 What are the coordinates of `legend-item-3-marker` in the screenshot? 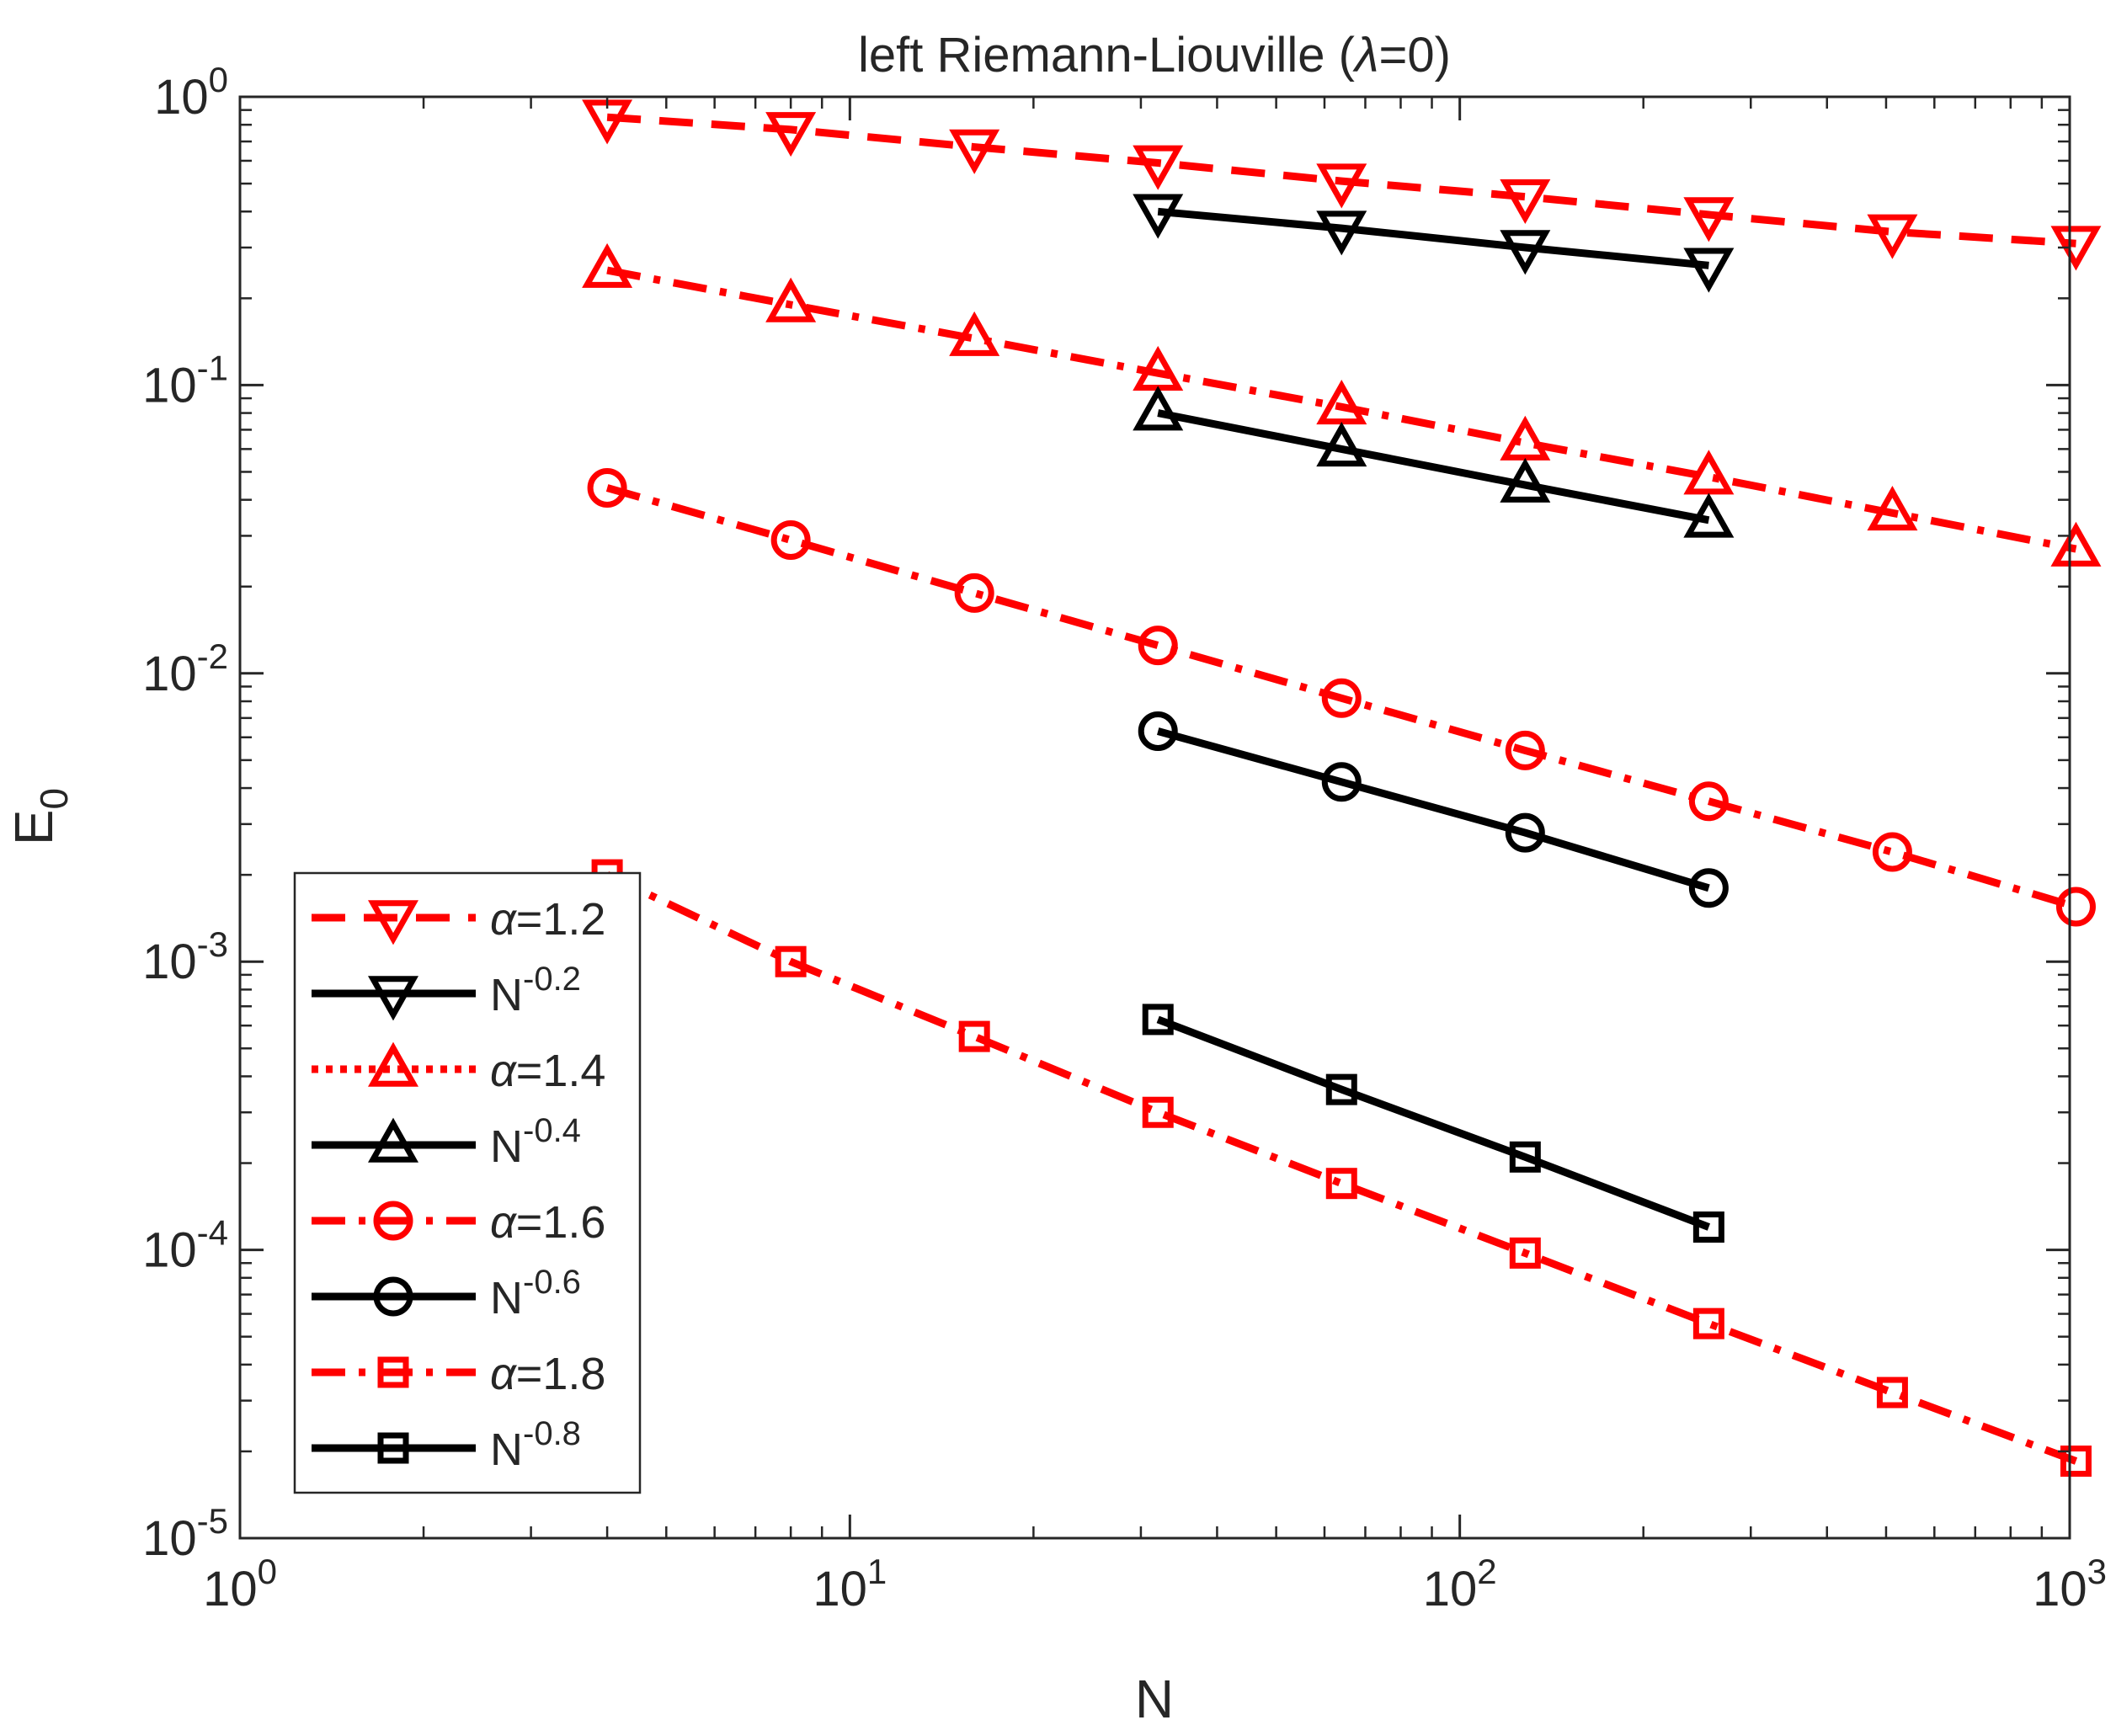 It's located at (393, 1064).